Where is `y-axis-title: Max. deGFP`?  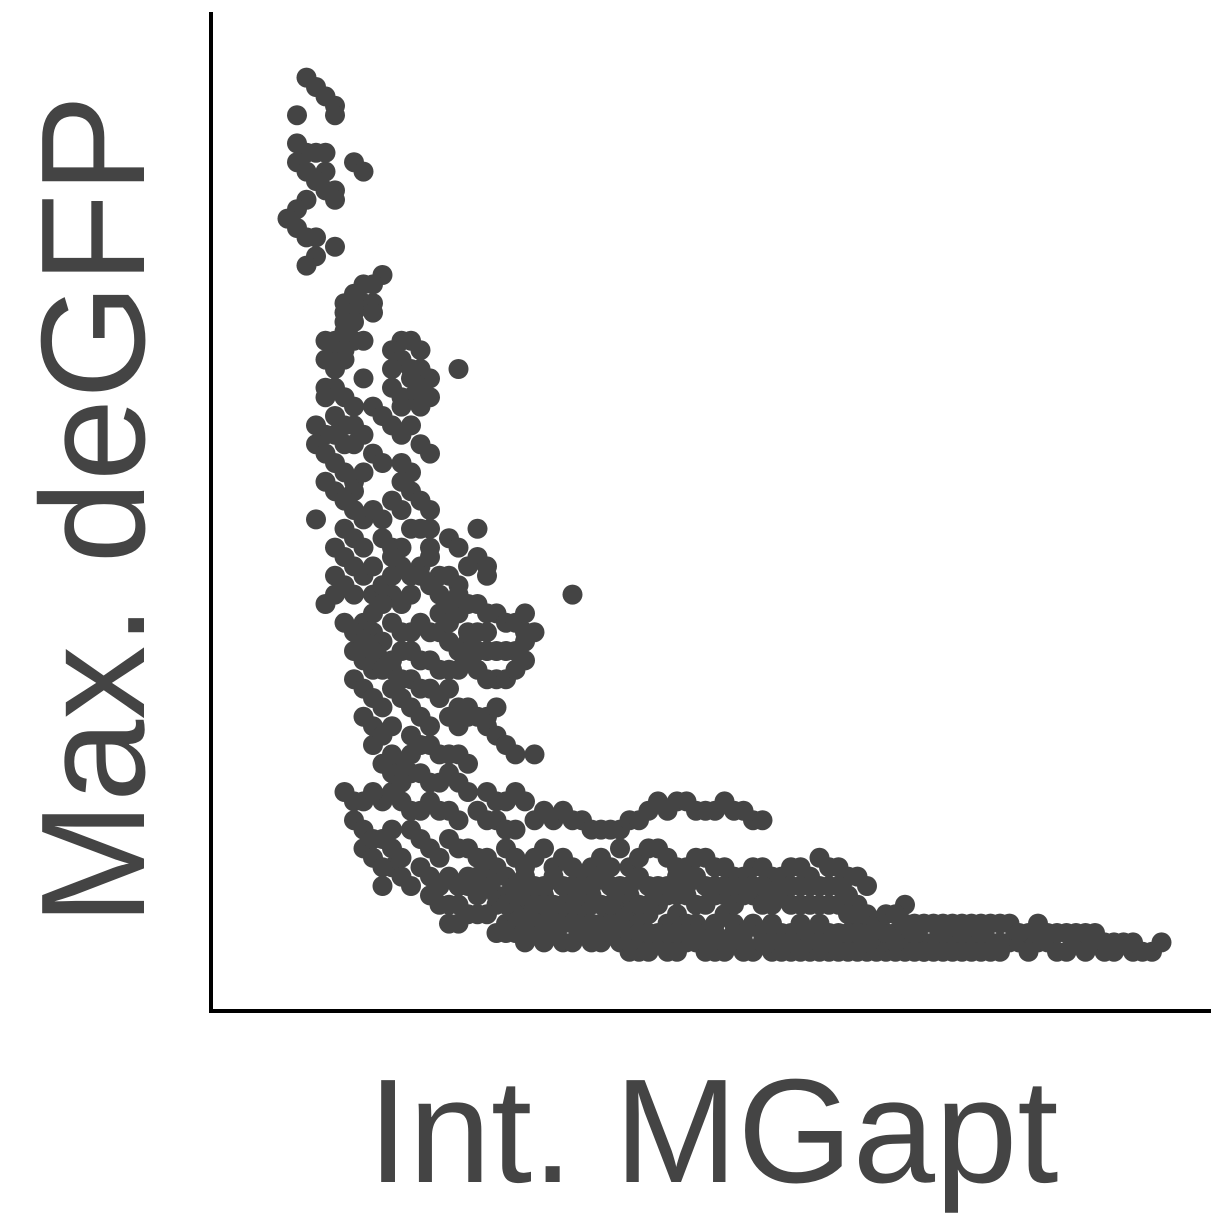
y-axis-title: Max. deGFP is located at coordinates (93, 510).